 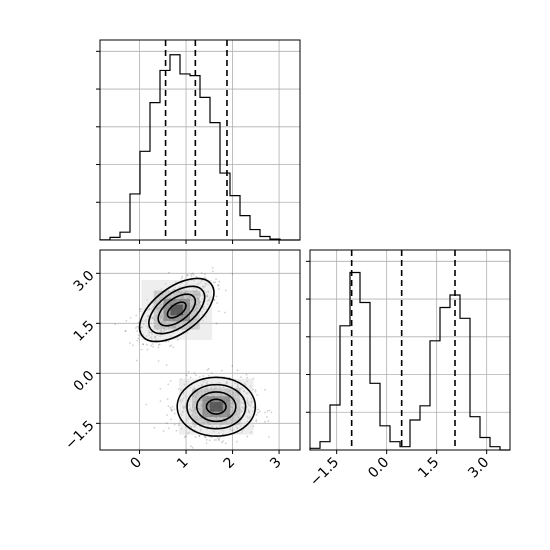 What do you see at coordinates (200, 350) in the screenshot?
I see `panel-frame` at bounding box center [200, 350].